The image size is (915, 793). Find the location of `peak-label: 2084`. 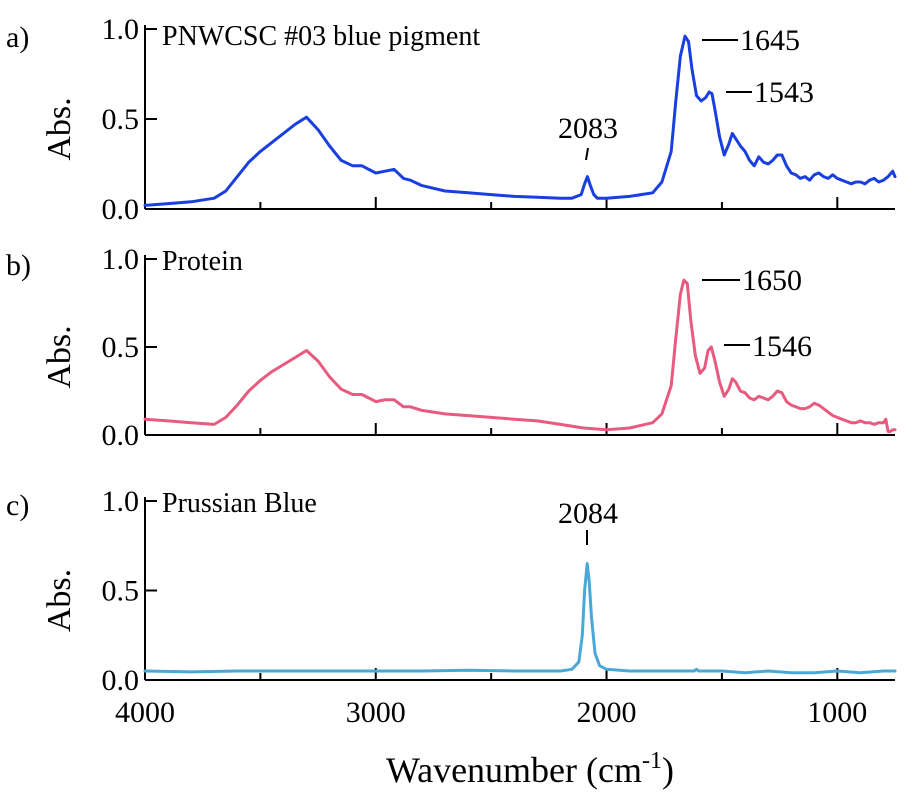

peak-label: 2084 is located at coordinates (588, 513).